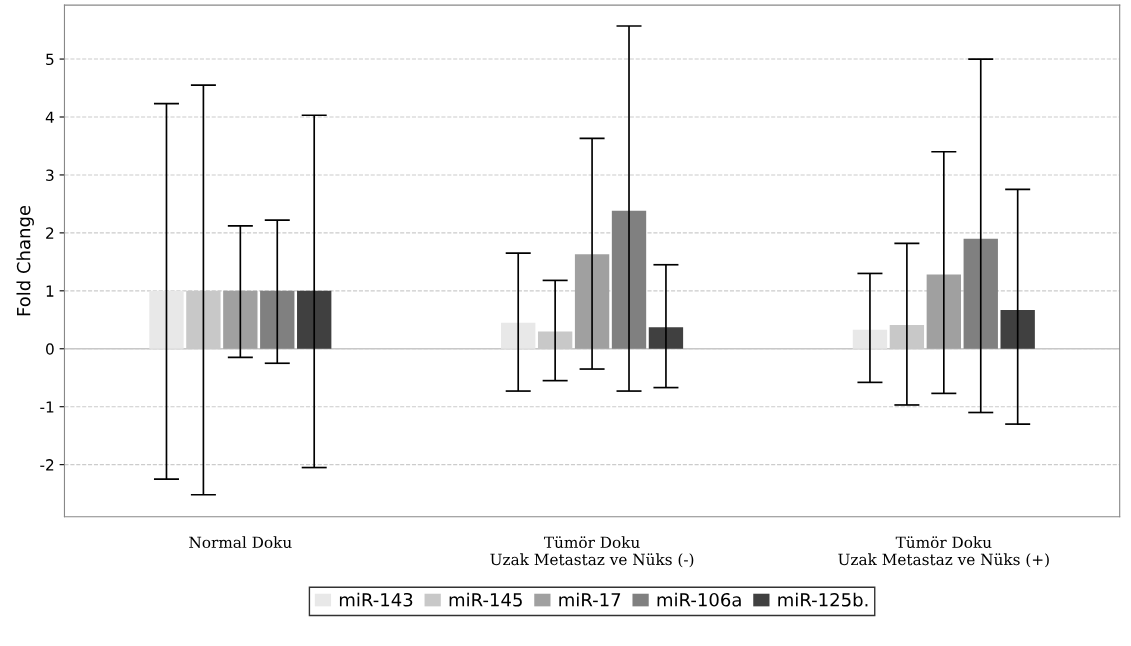 This screenshot has width=1131, height=646. I want to click on legend-label: miR-145, so click(485, 599).